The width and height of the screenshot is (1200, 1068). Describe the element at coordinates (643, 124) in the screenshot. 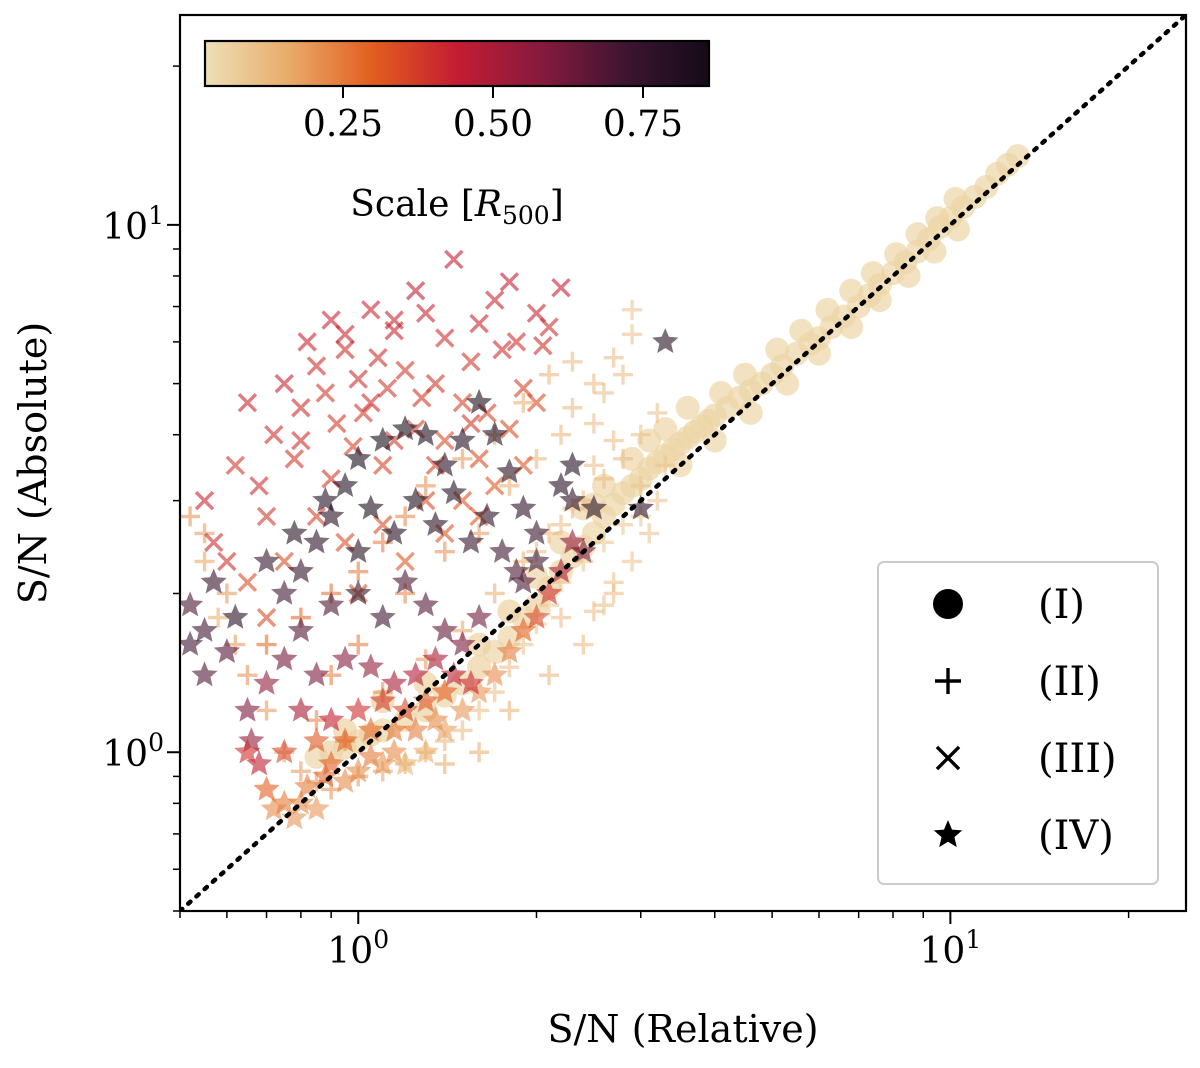

I see `colorbar-tick-label: 0.75` at that location.